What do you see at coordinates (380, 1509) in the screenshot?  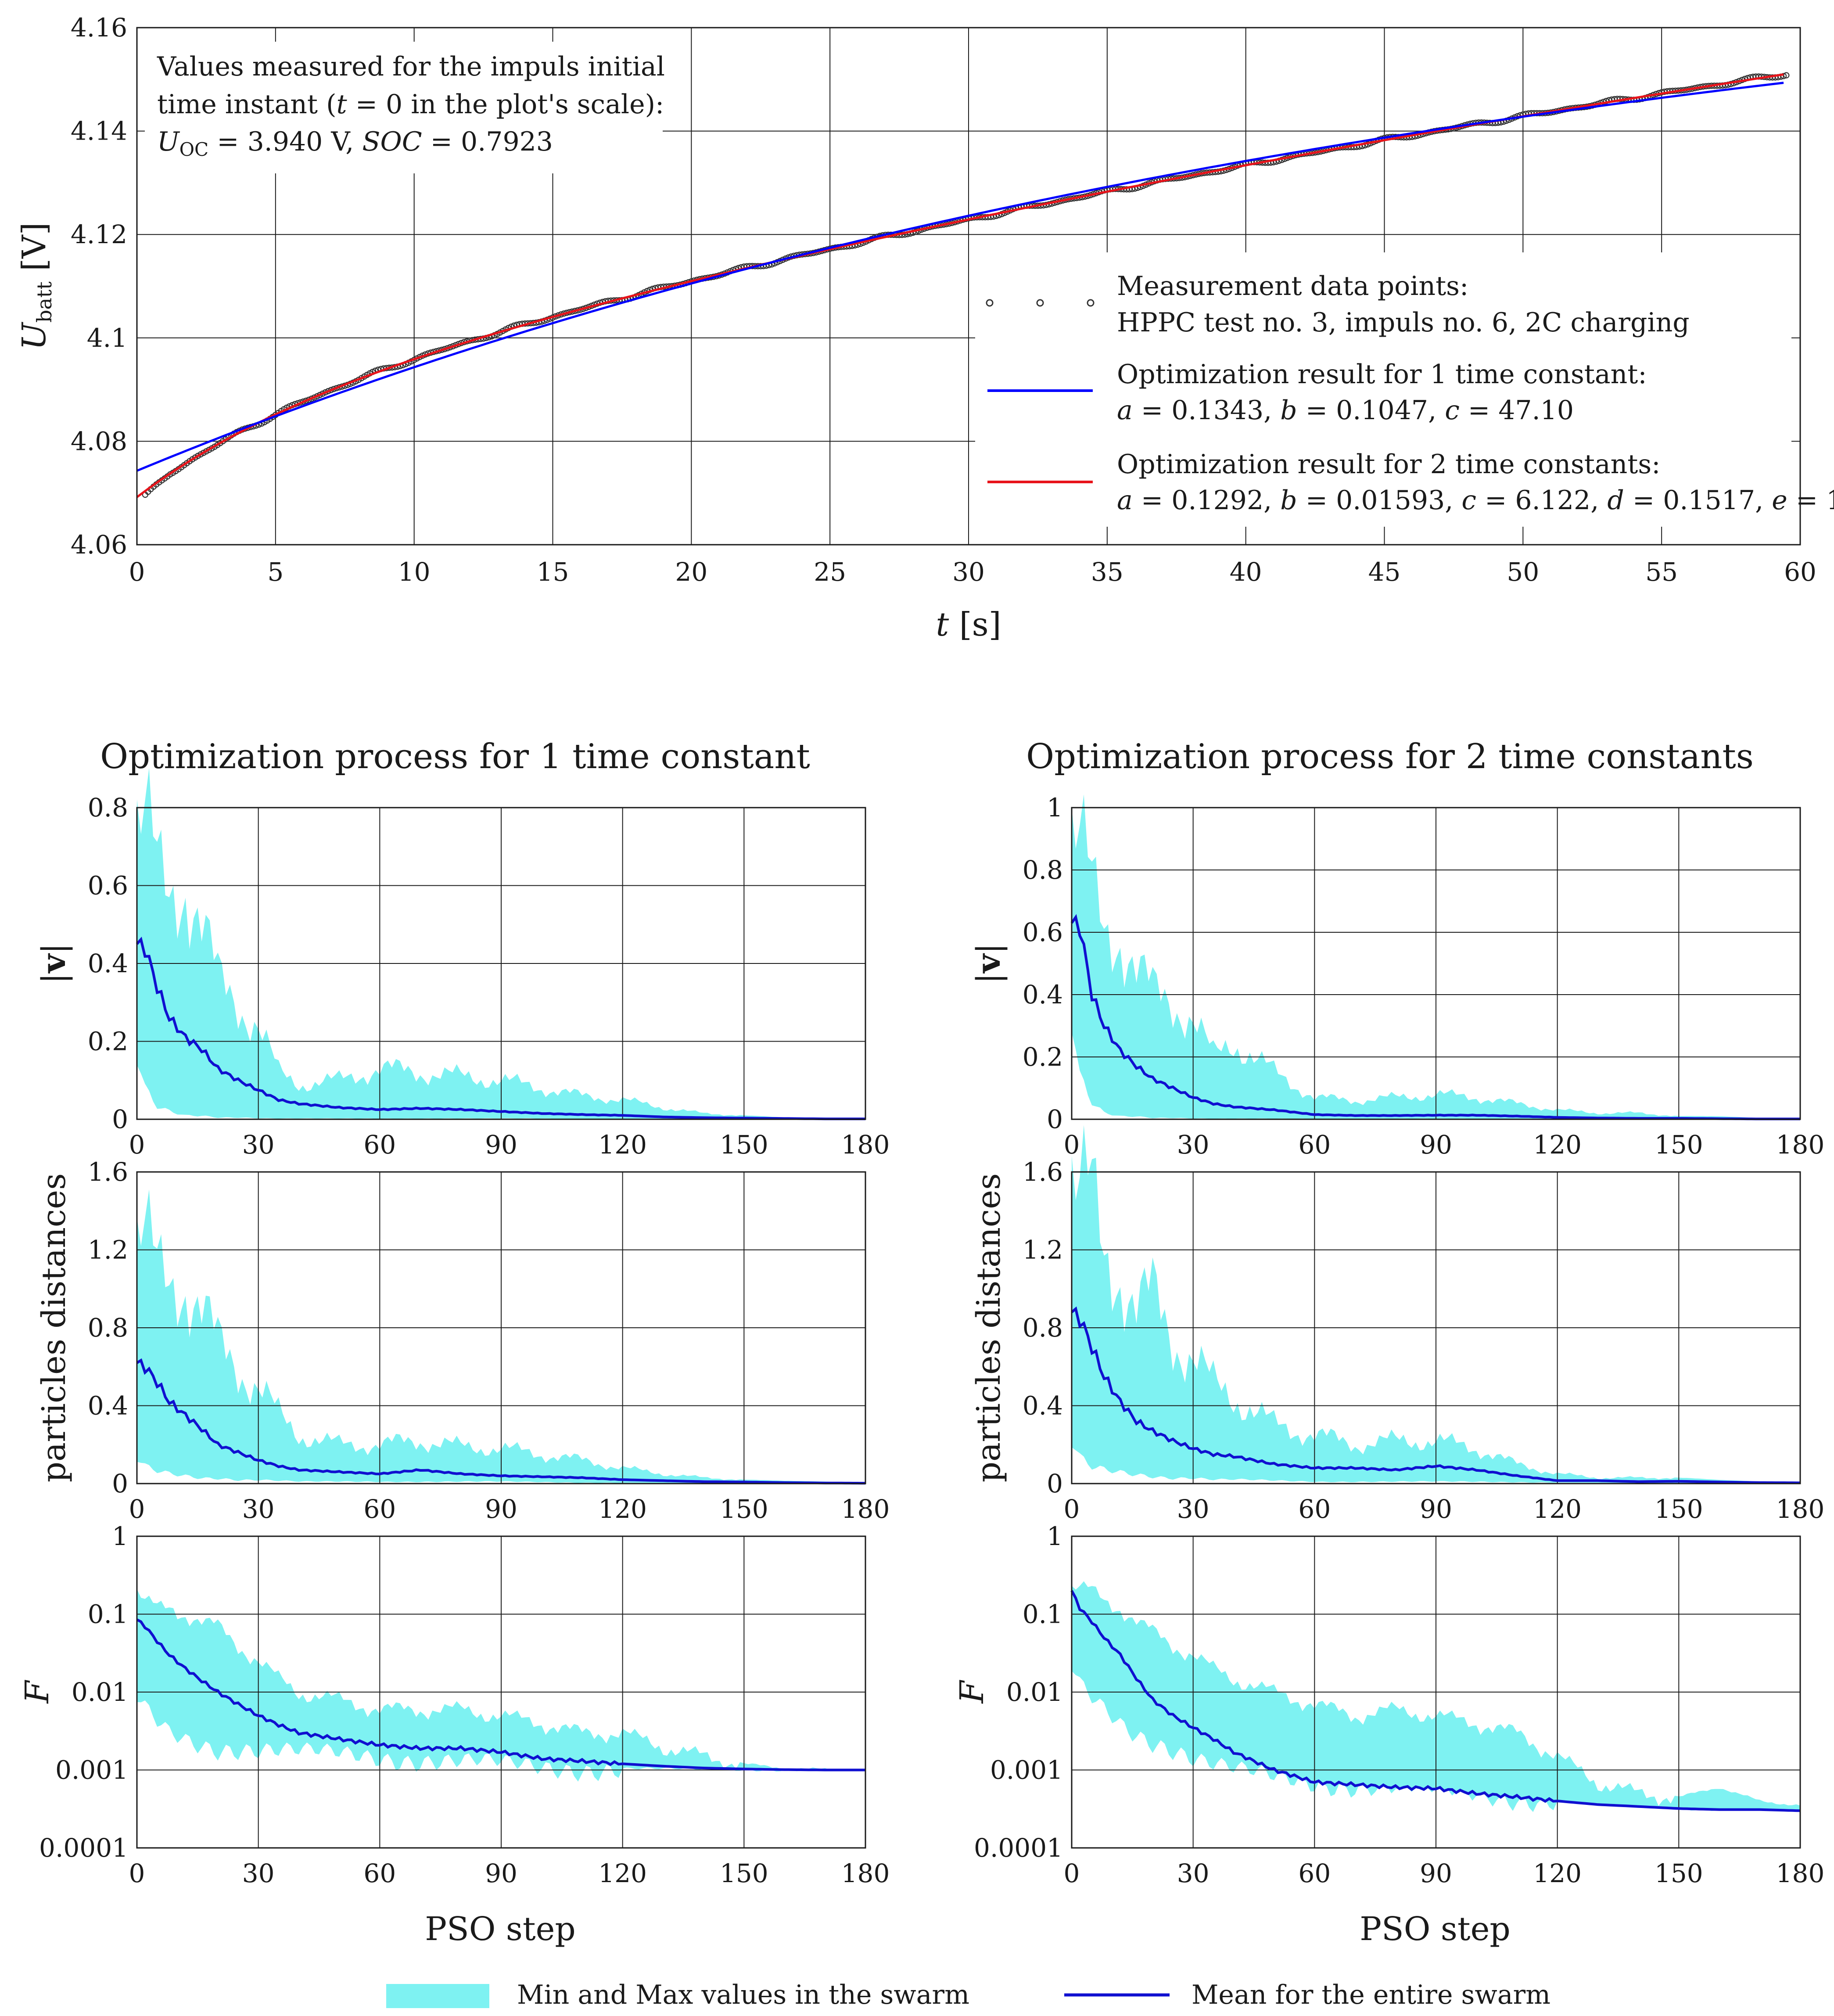 I see `d1-x-tick-label: 60` at bounding box center [380, 1509].